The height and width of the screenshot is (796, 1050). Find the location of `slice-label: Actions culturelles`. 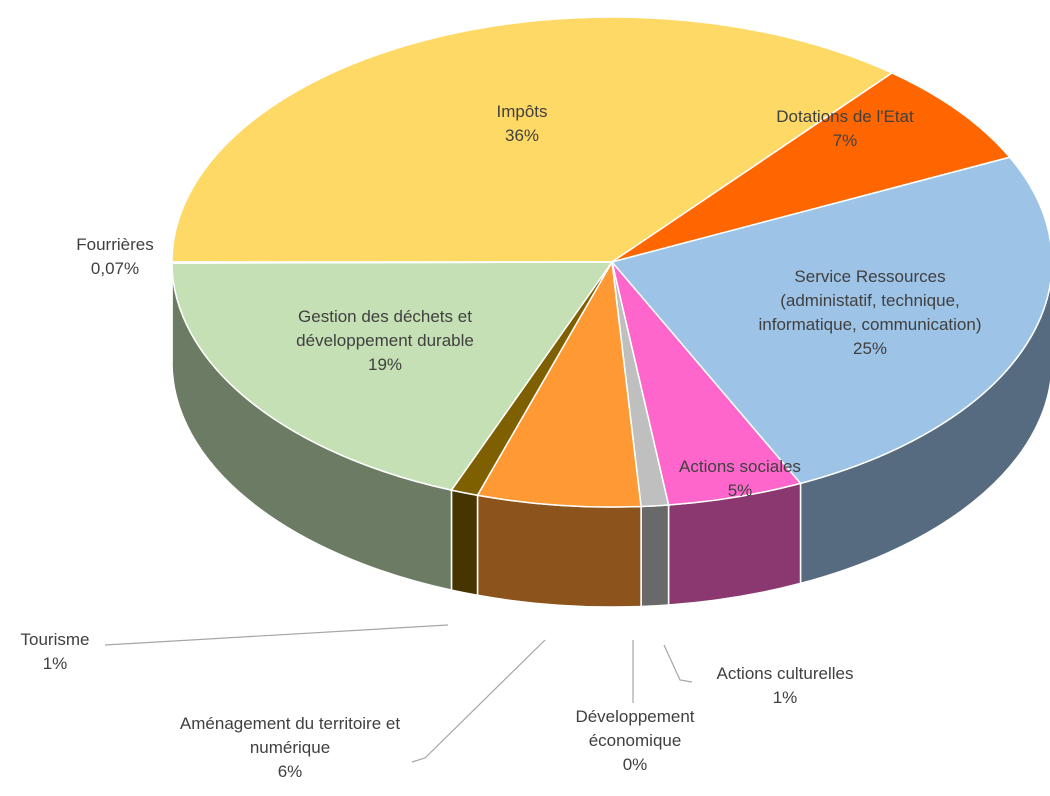

slice-label: Actions culturelles is located at coordinates (785, 673).